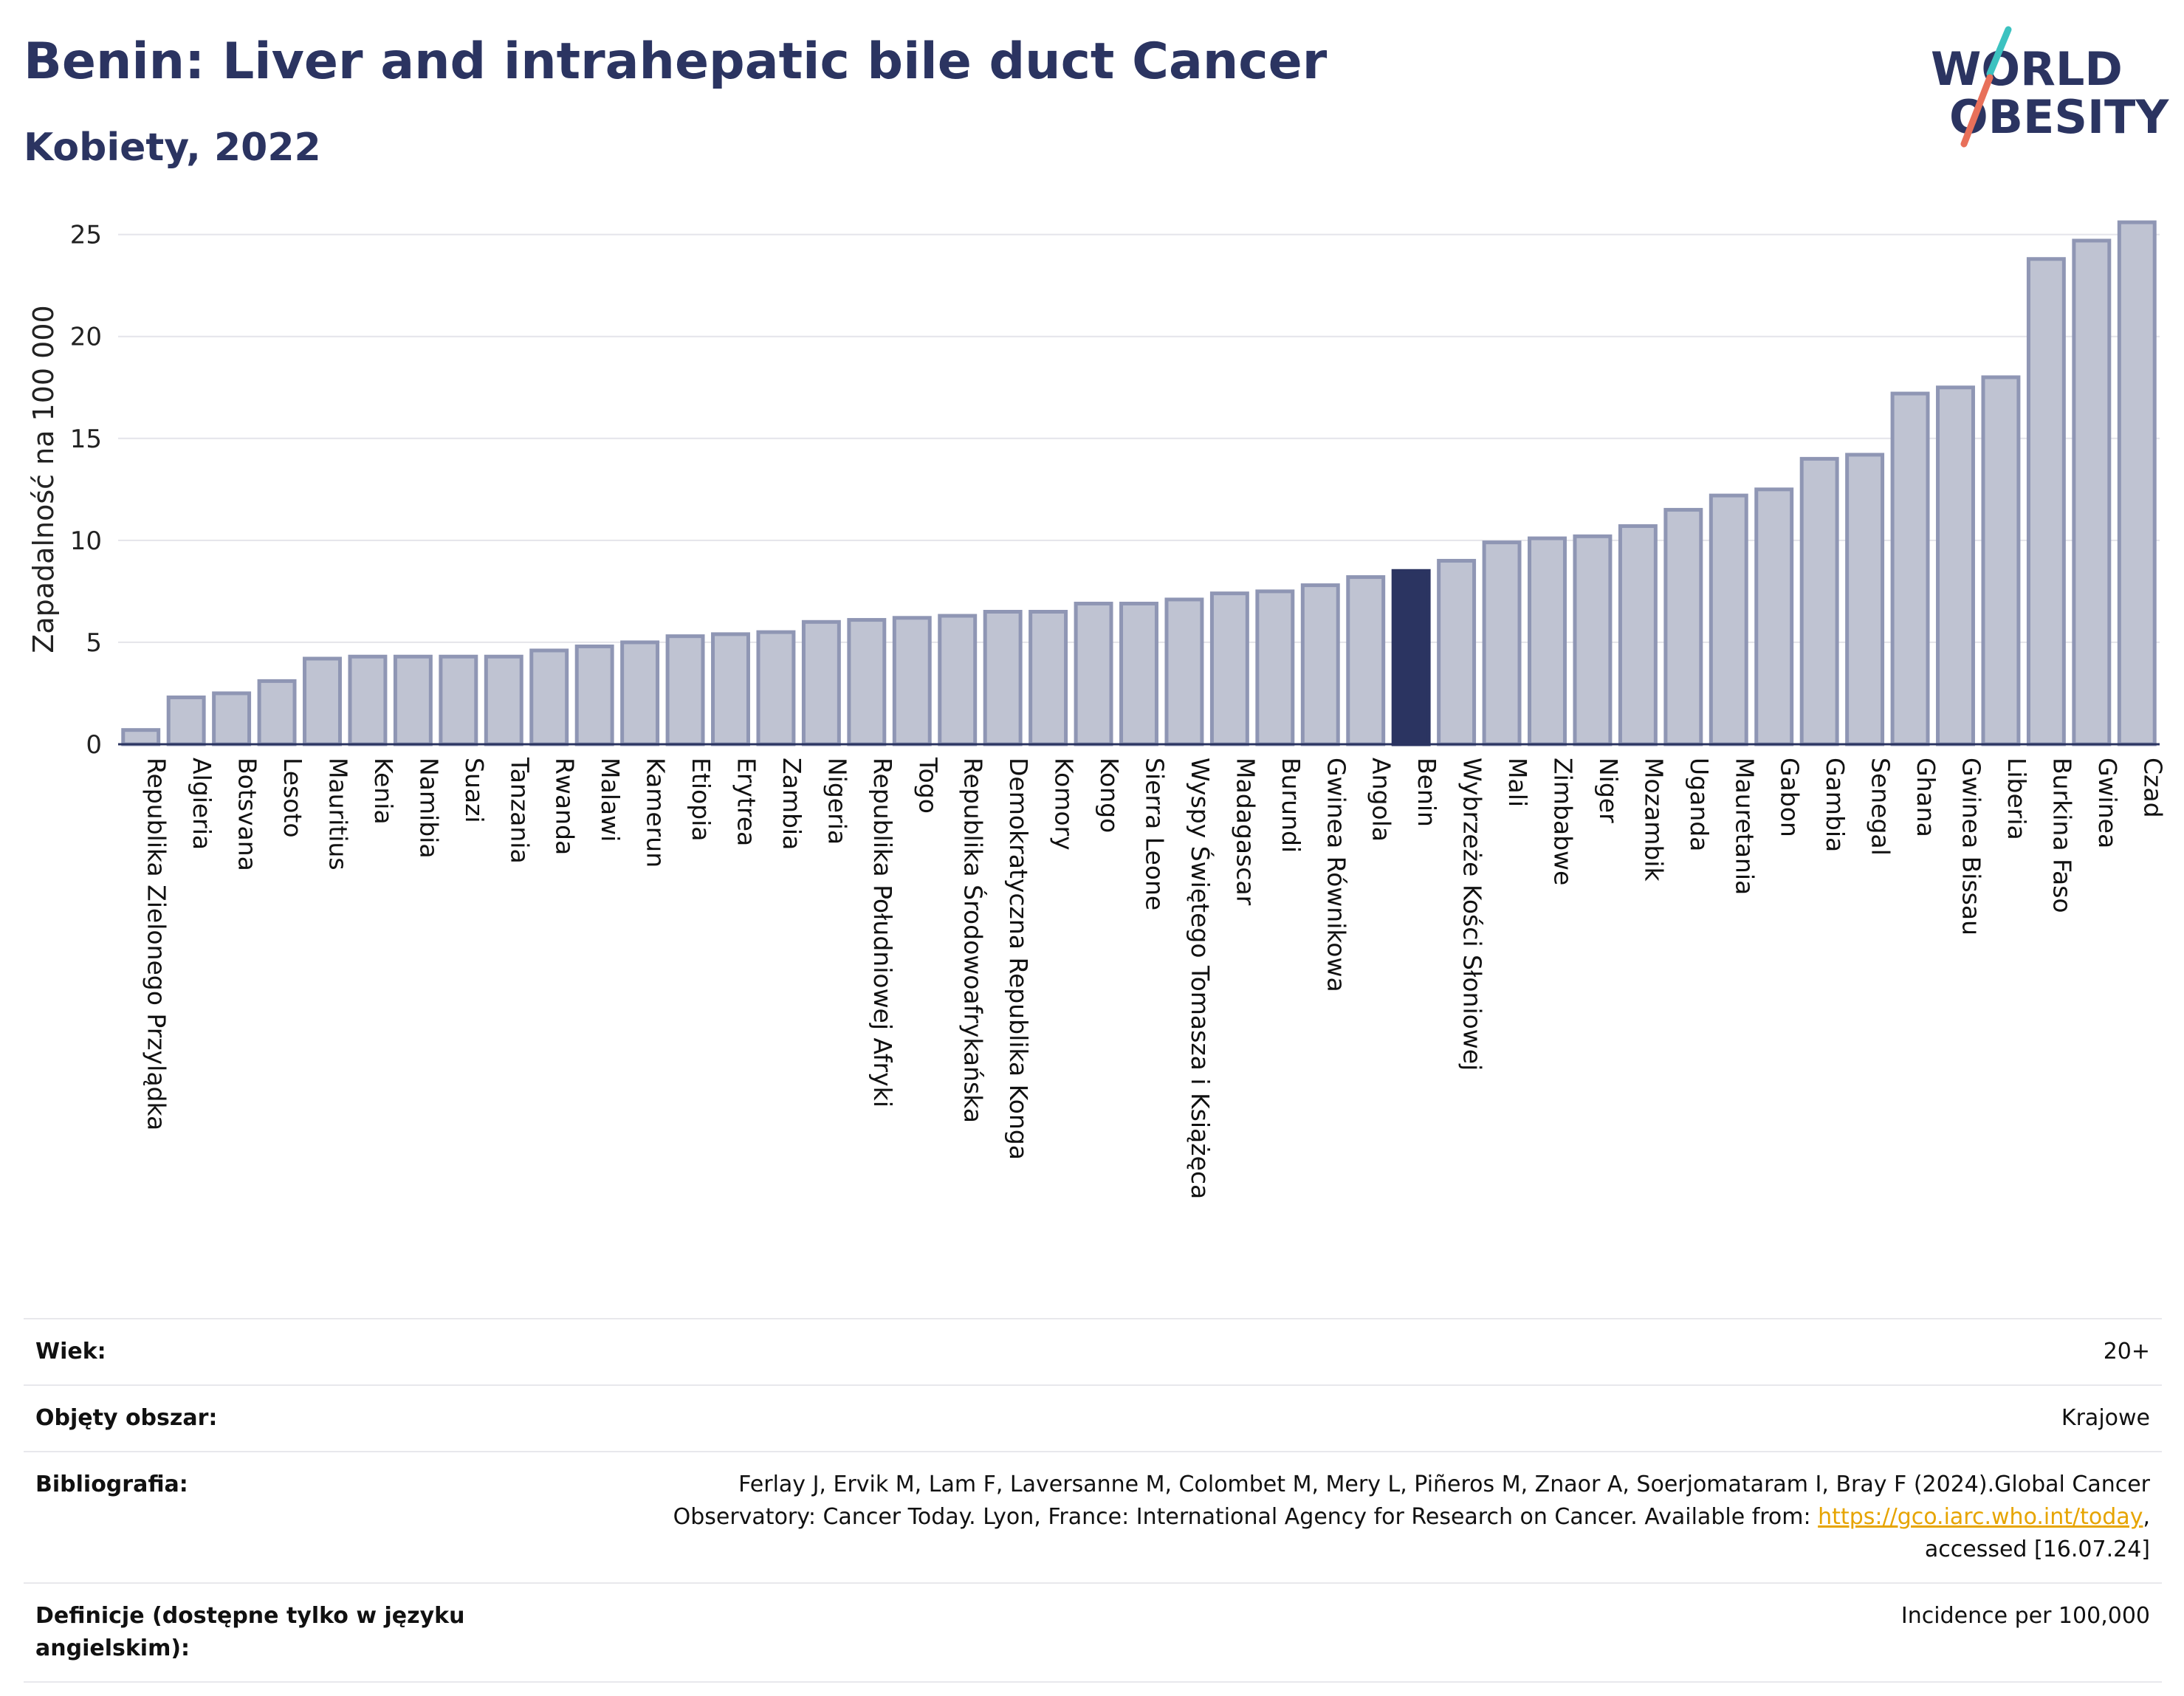 The height and width of the screenshot is (1696, 2184). What do you see at coordinates (1426, 792) in the screenshot?
I see `x-tick-label: Benin` at bounding box center [1426, 792].